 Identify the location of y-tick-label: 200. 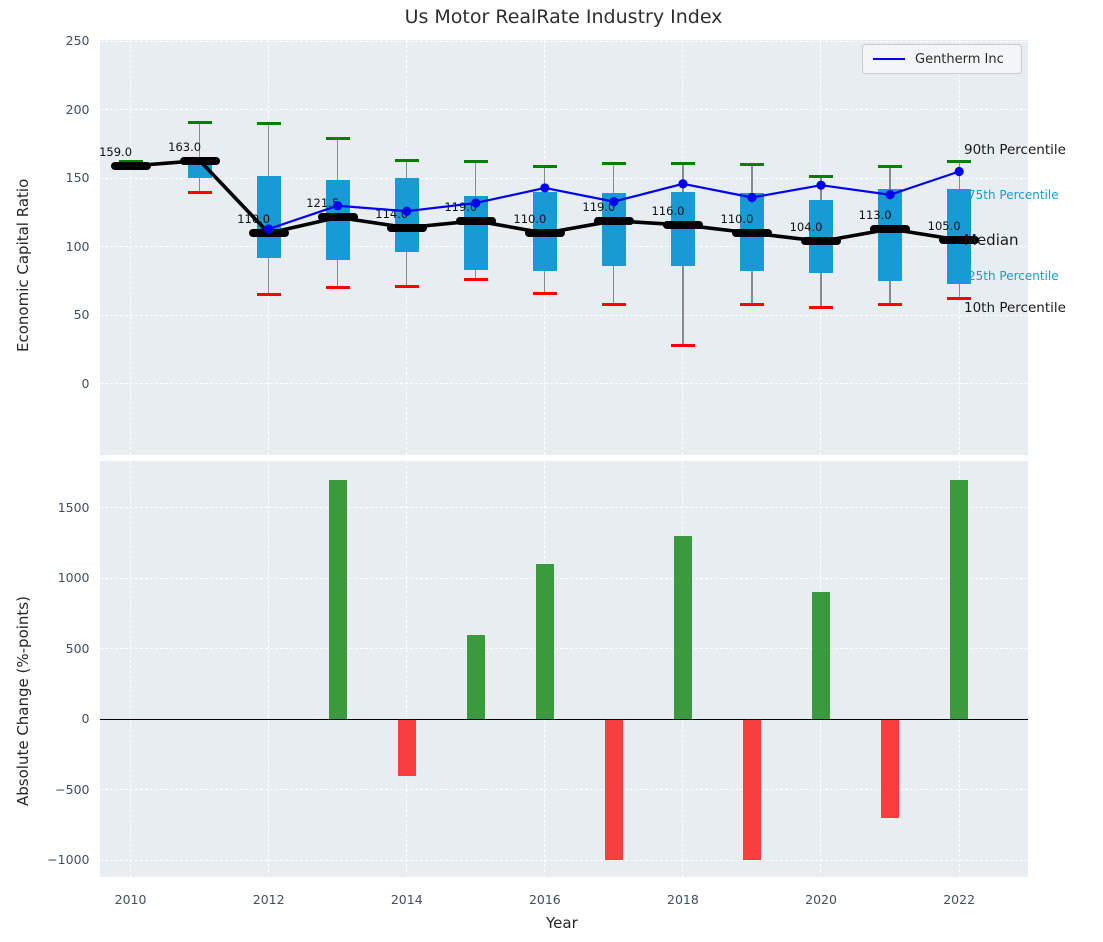
(77, 109).